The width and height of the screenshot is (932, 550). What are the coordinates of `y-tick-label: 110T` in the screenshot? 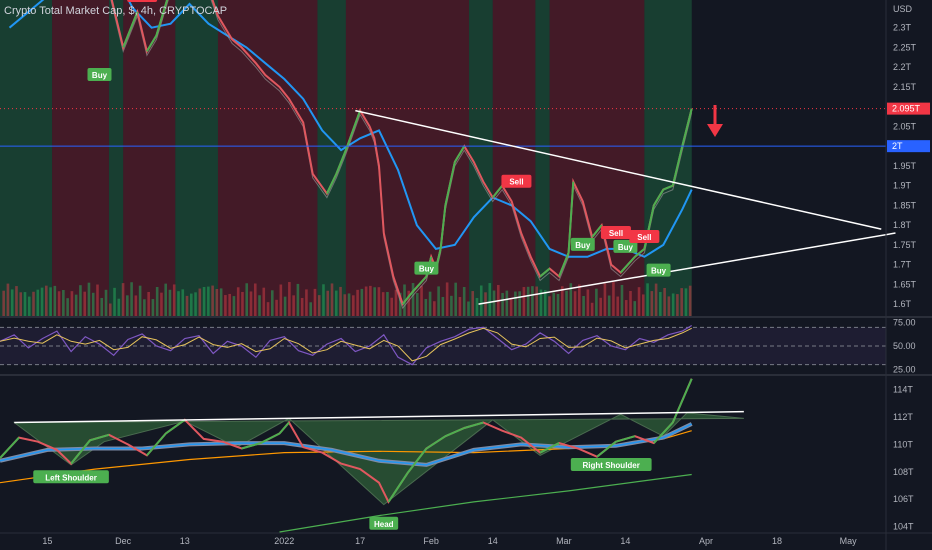 It's located at (903, 444).